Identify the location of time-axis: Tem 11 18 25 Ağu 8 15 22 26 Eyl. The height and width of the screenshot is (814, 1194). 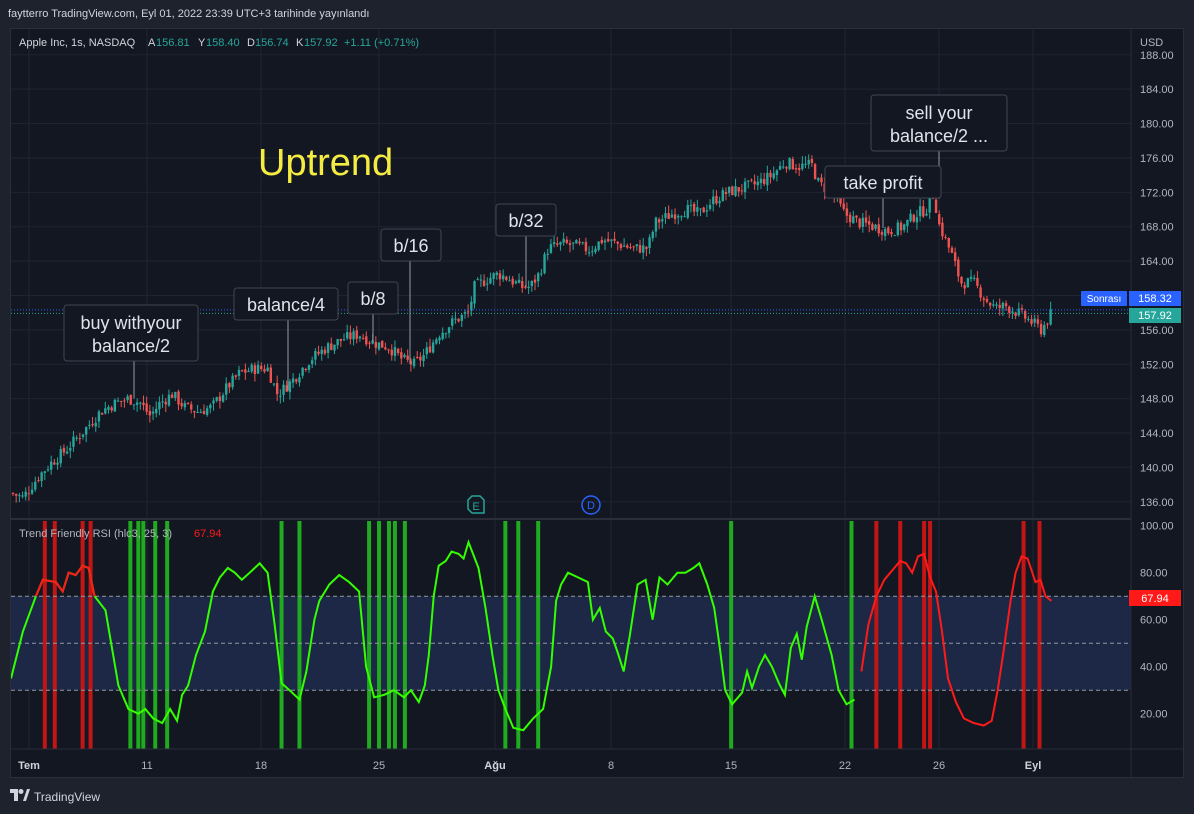
(529, 766).